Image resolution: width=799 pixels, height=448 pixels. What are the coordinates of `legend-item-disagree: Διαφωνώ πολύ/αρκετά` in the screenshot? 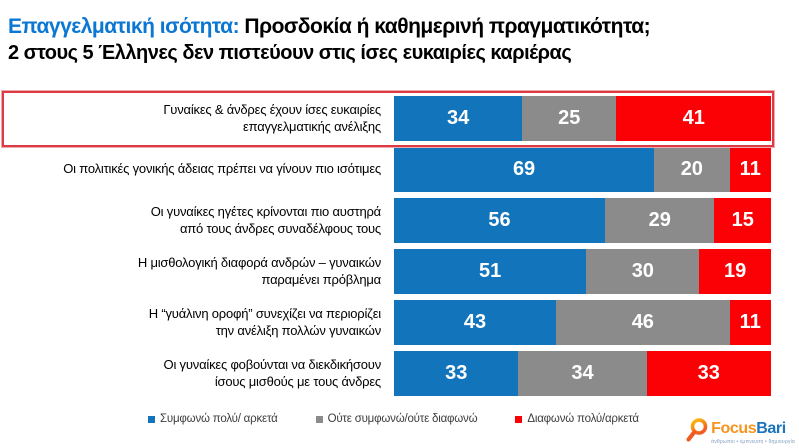 It's located at (577, 419).